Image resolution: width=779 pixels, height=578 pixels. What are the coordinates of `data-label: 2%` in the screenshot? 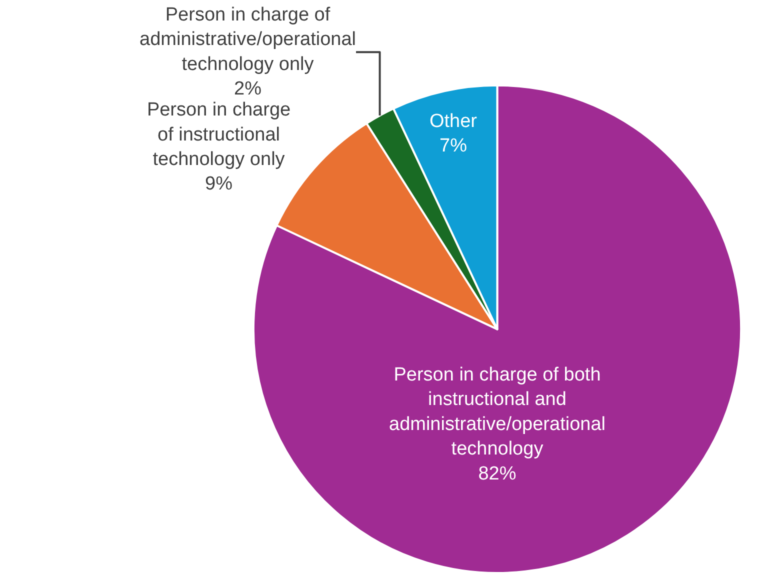 It's located at (248, 89).